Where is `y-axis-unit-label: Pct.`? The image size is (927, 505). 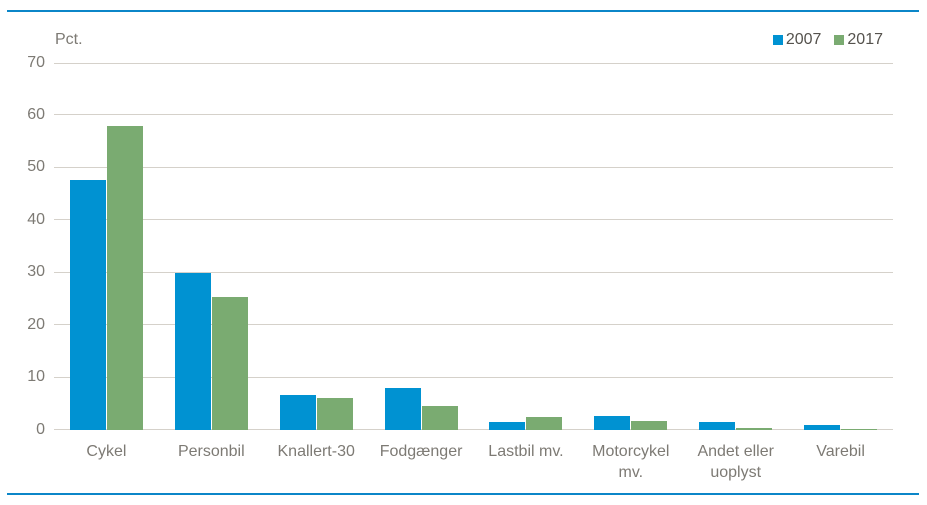 y-axis-unit-label: Pct. is located at coordinates (69, 39).